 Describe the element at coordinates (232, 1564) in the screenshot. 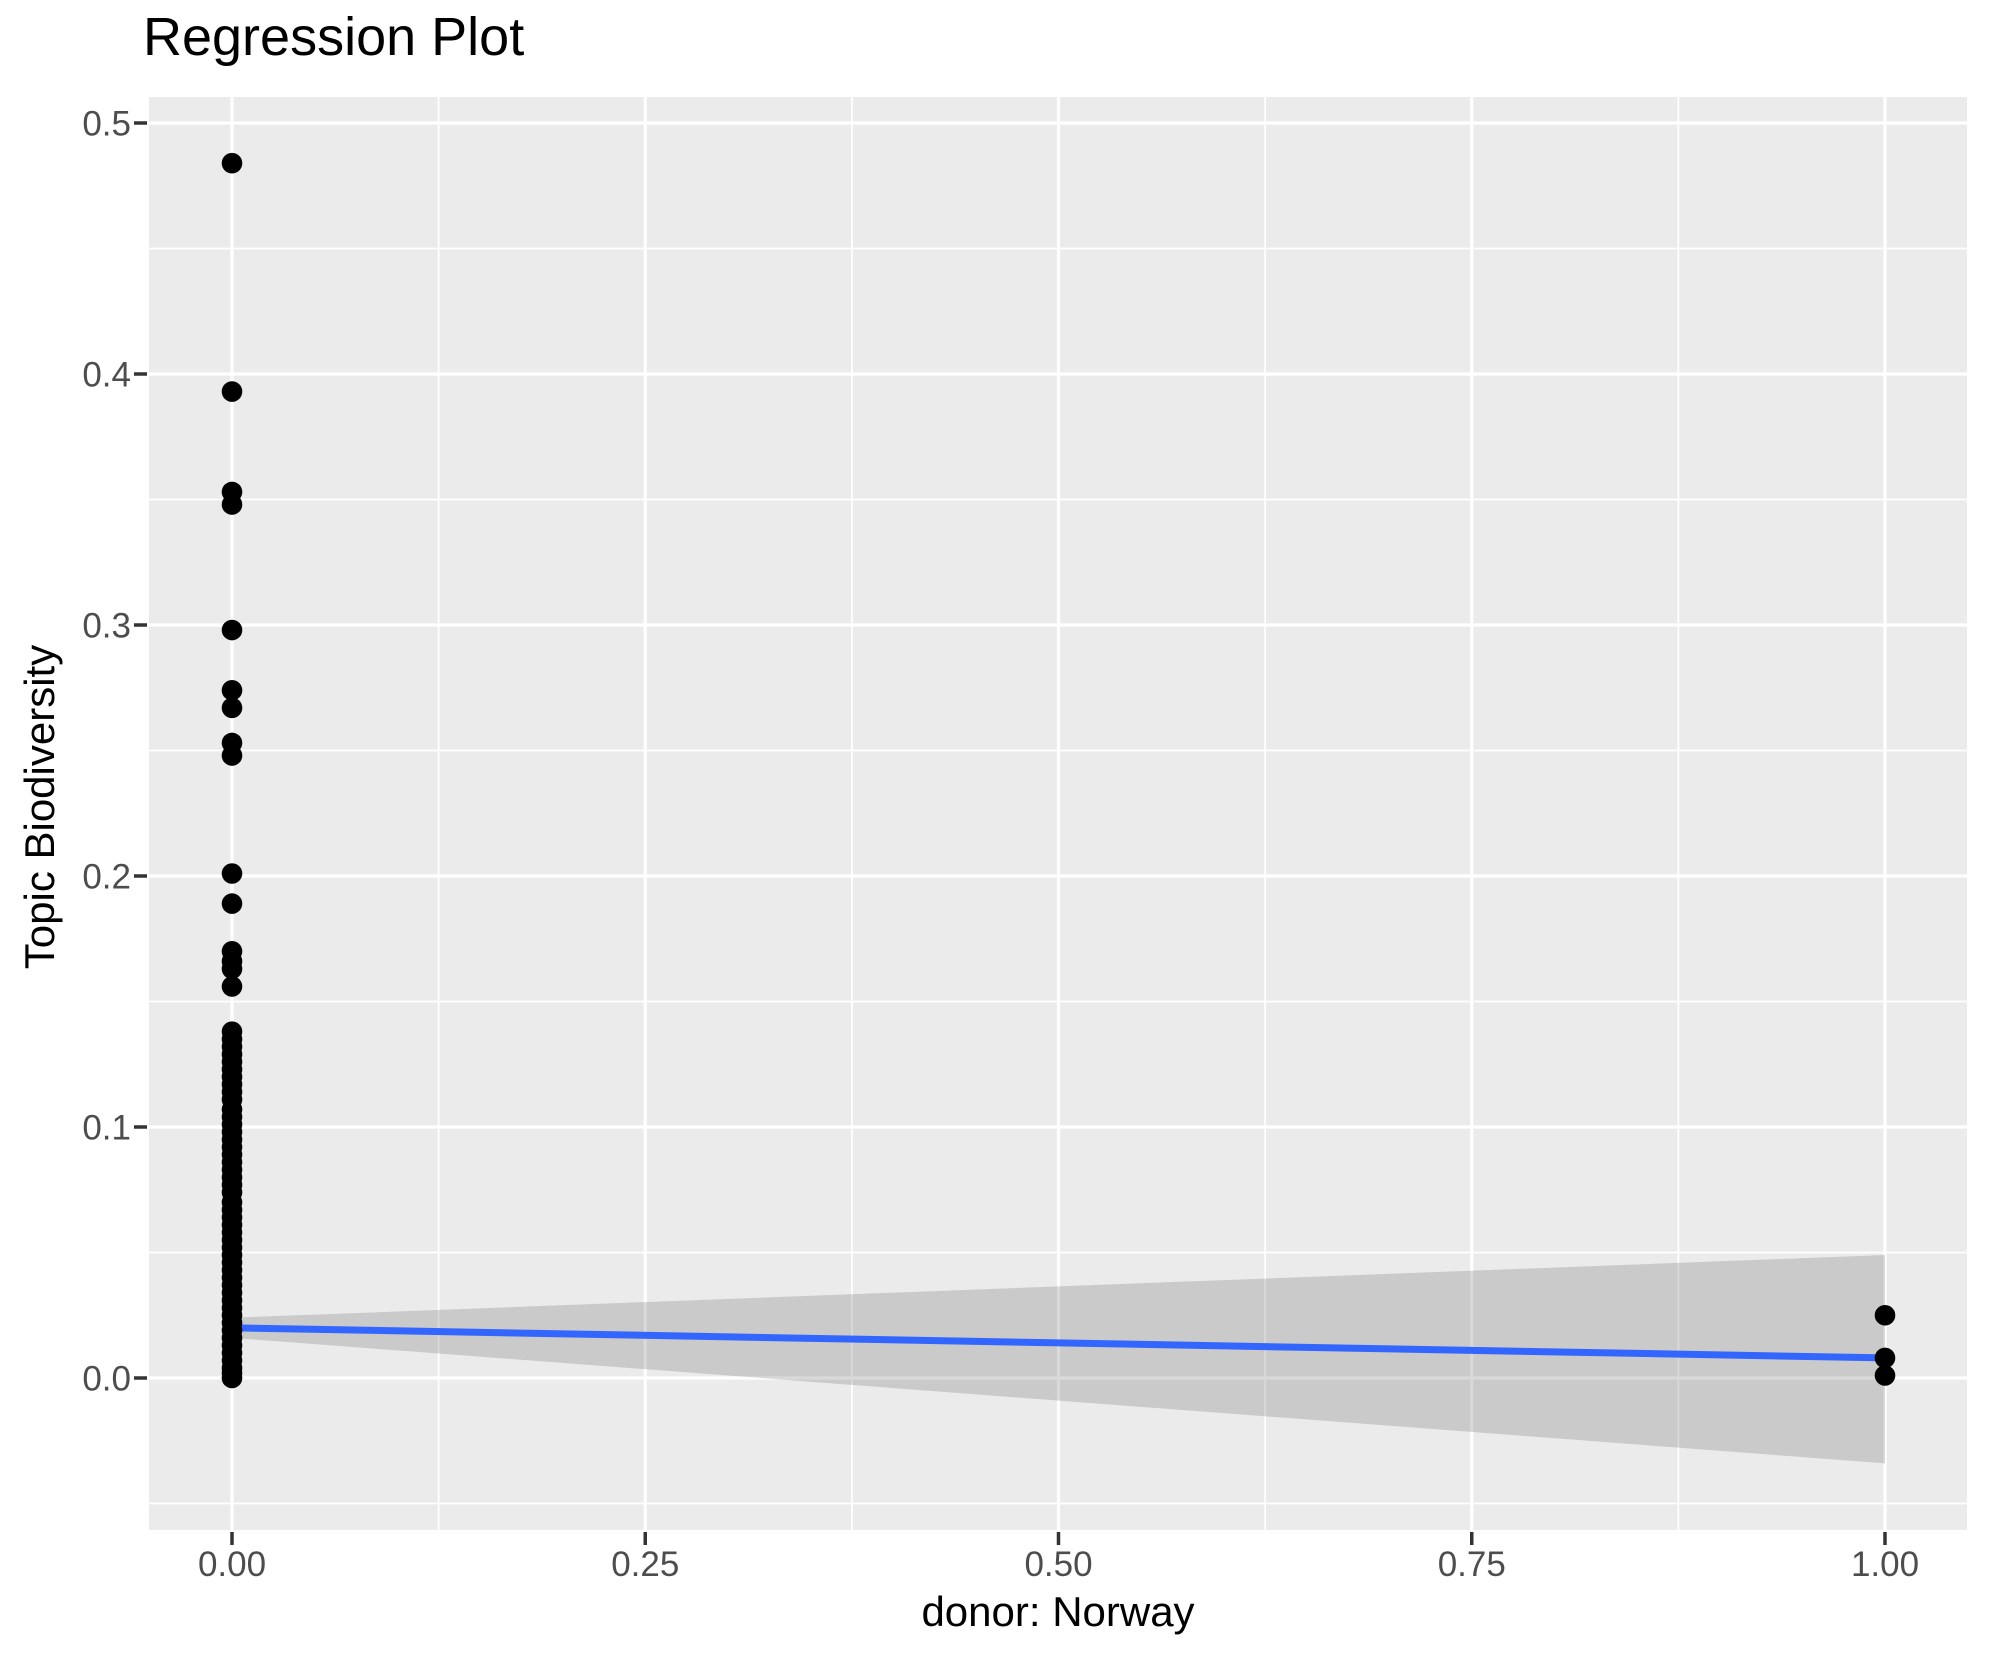

I see `x-tick-label: 0.00` at that location.